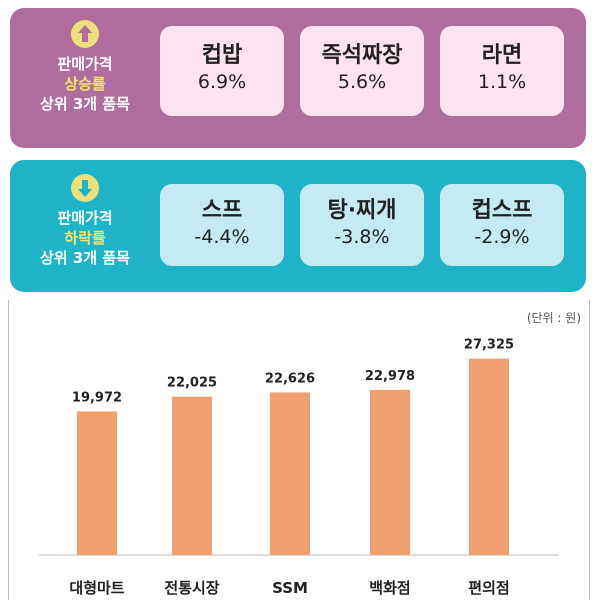 Image resolution: width=600 pixels, height=604 pixels. What do you see at coordinates (290, 588) in the screenshot?
I see `category-label: SSM` at bounding box center [290, 588].